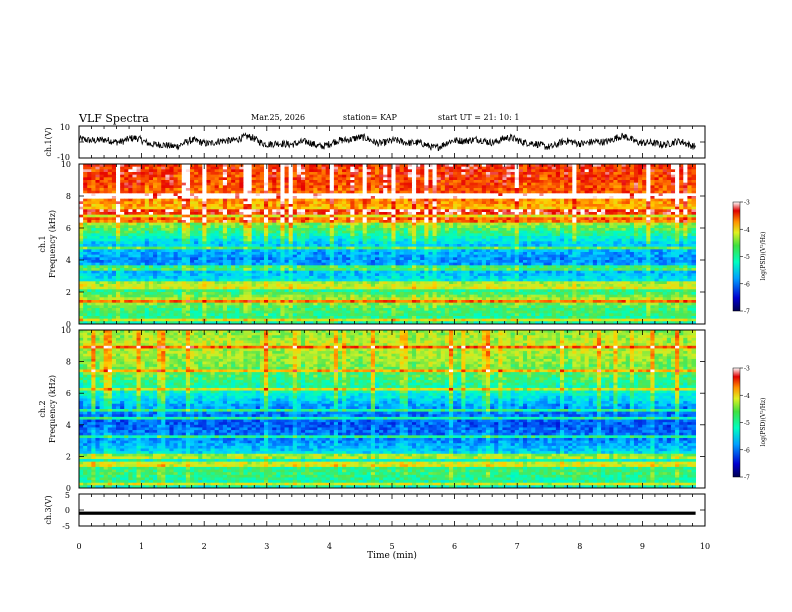 This screenshot has height=612, width=792. What do you see at coordinates (278, 117) in the screenshot?
I see `date-label: Mar.25, 2026` at bounding box center [278, 117].